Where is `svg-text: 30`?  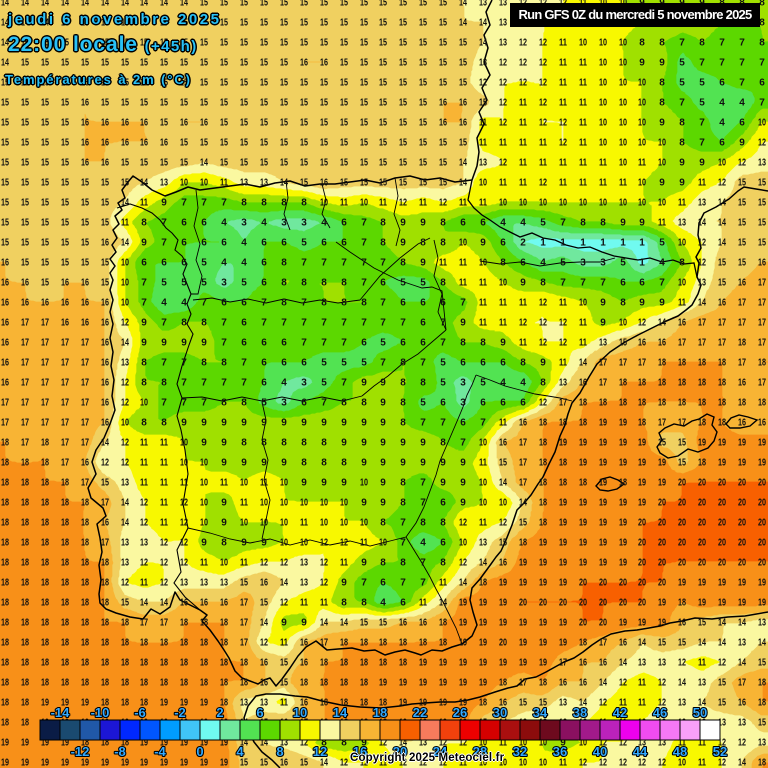
svg-text: 30 is located at coordinates (500, 713).